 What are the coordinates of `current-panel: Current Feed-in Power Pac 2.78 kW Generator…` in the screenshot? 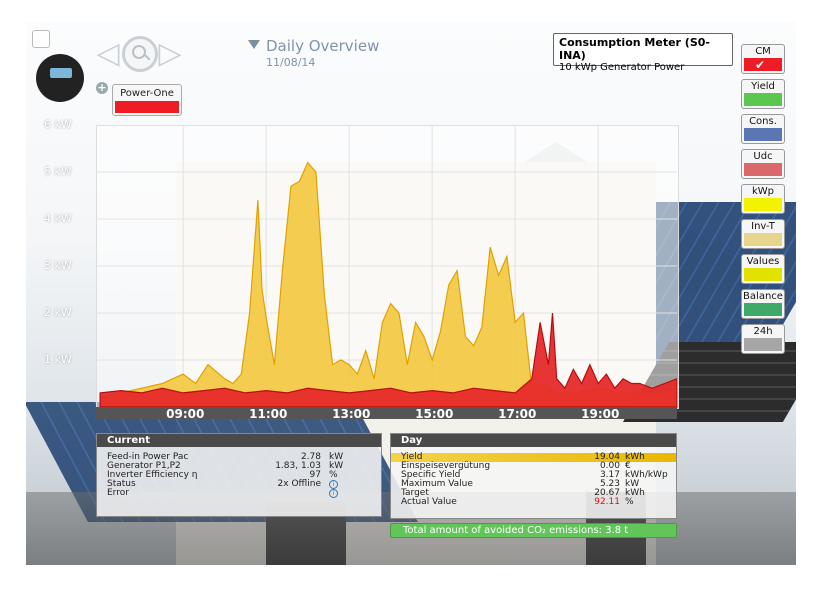 It's located at (239, 475).